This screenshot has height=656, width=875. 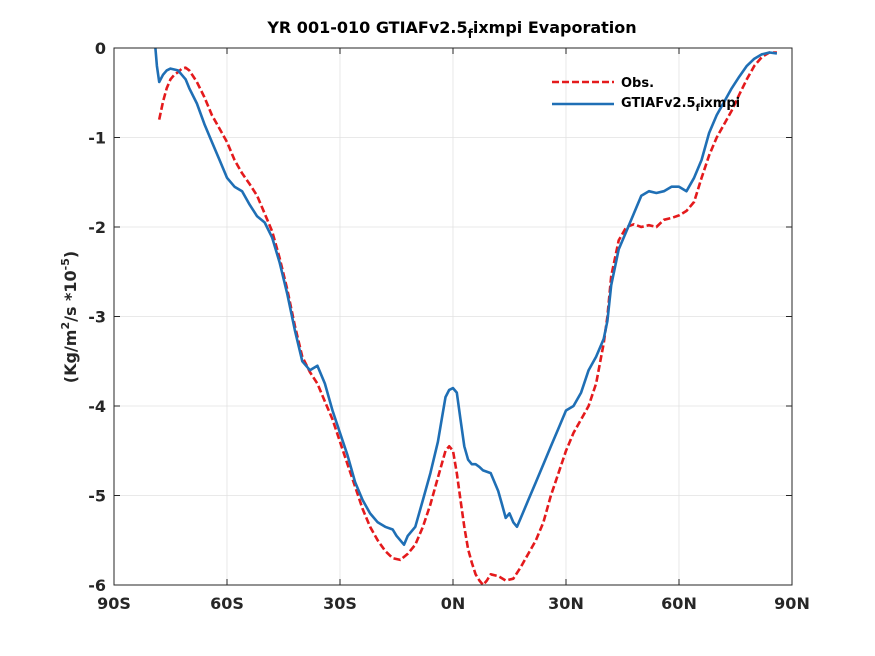 What do you see at coordinates (658, 103) in the screenshot?
I see `legend-label-model-main: GTIAFv2.5` at bounding box center [658, 103].